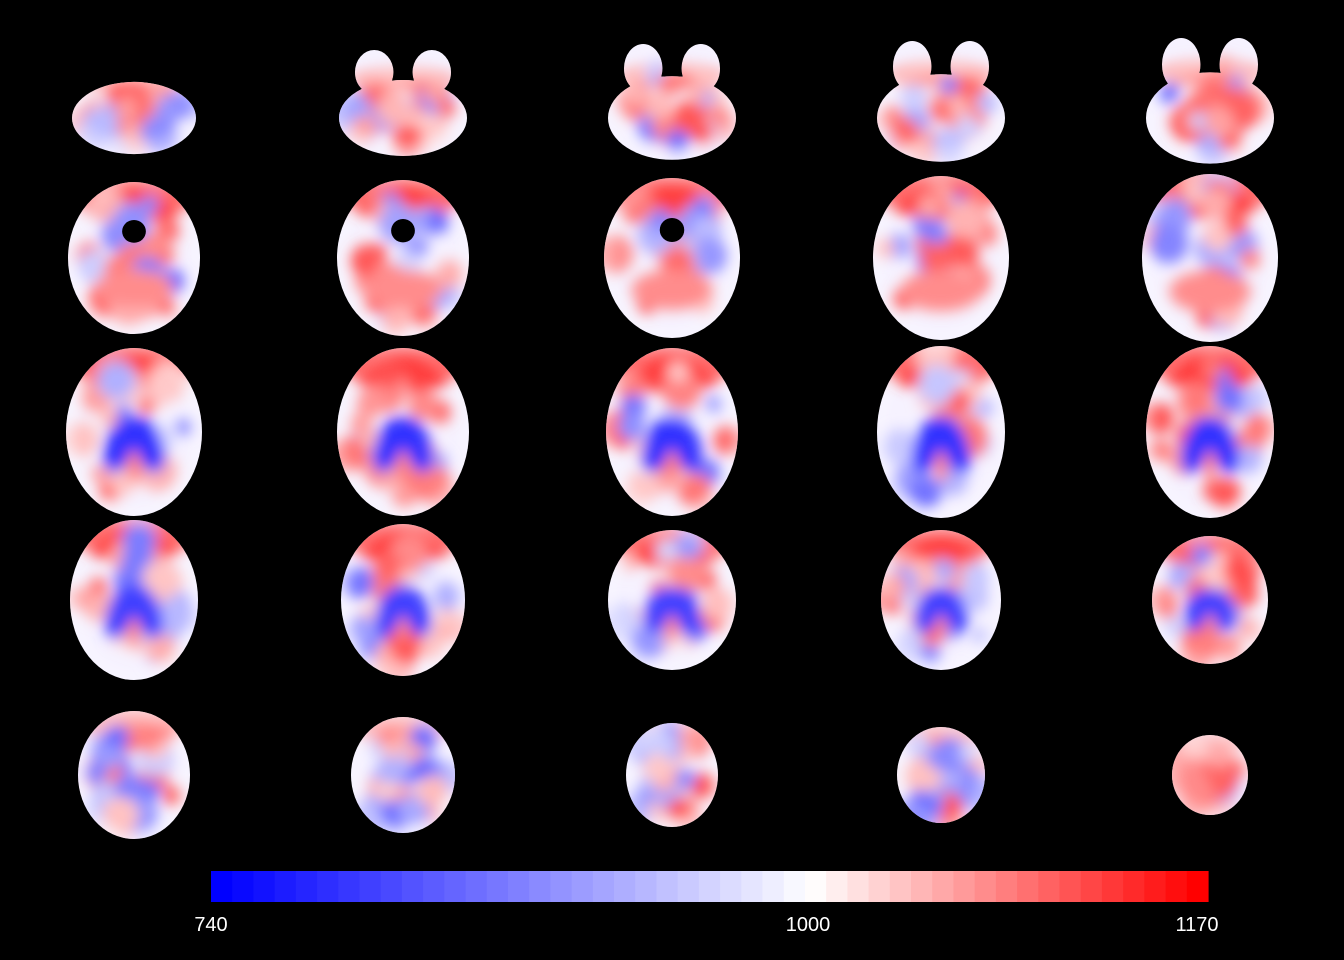  Describe the element at coordinates (808, 925) in the screenshot. I see `colorbar-mid-label: 1000` at that location.